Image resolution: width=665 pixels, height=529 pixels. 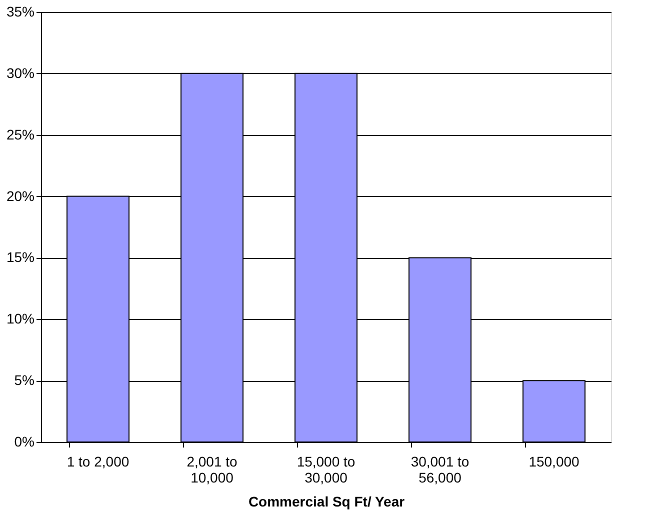 I want to click on y-tick-label: 15%, so click(x=20, y=257).